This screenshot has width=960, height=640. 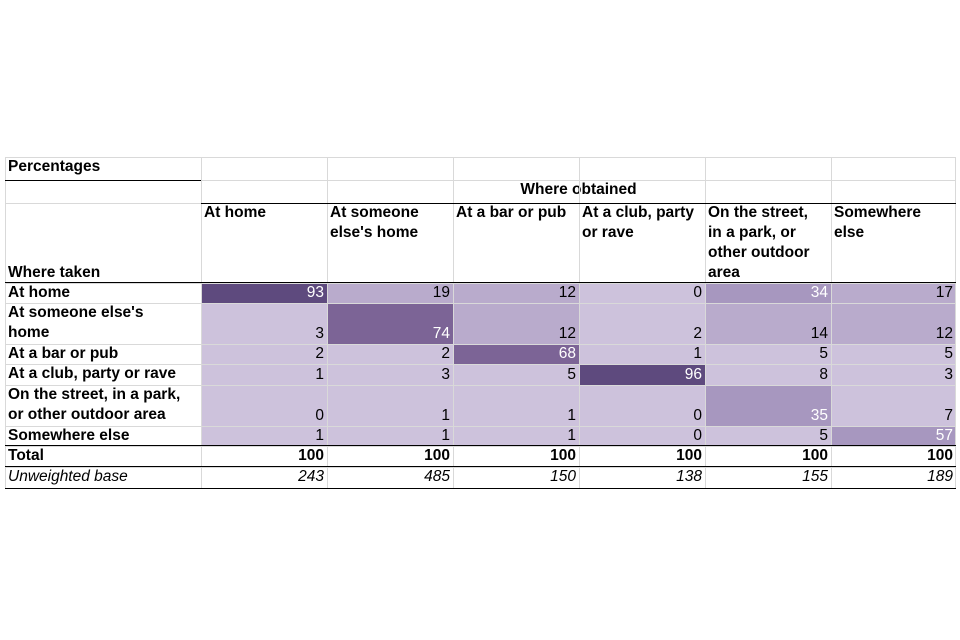 What do you see at coordinates (638, 212) in the screenshot?
I see `column-header-cell-line: At a club, party` at bounding box center [638, 212].